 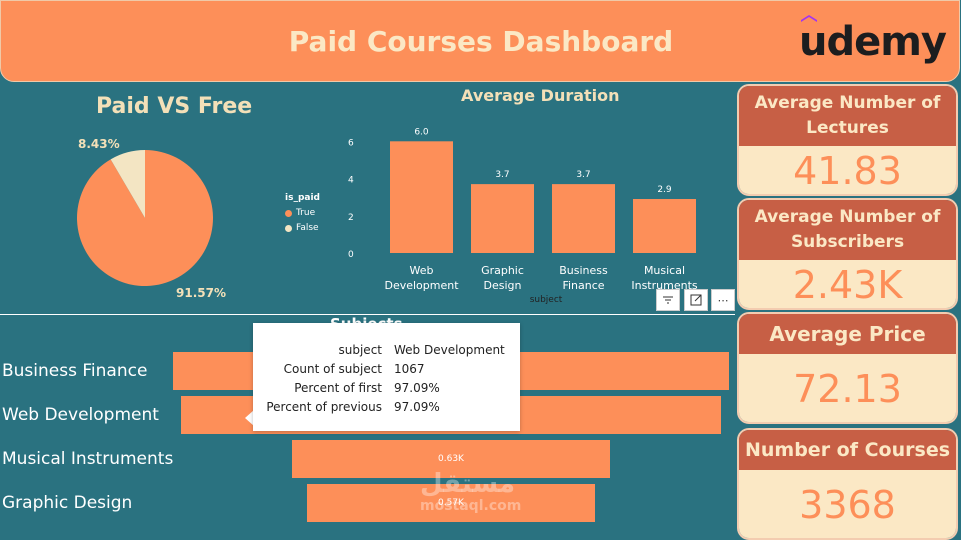 I want to click on y-tick-label: 4, so click(x=351, y=181).